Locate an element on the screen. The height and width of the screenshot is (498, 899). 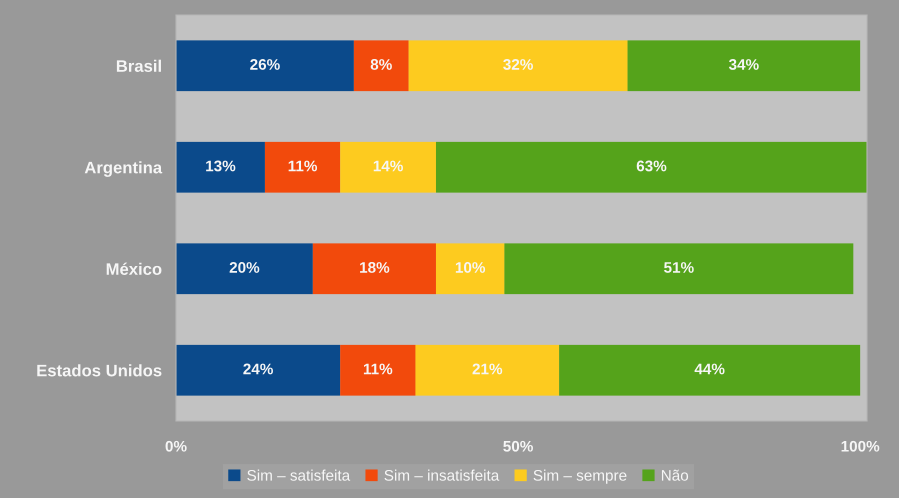
legend-label: Não is located at coordinates (675, 475).